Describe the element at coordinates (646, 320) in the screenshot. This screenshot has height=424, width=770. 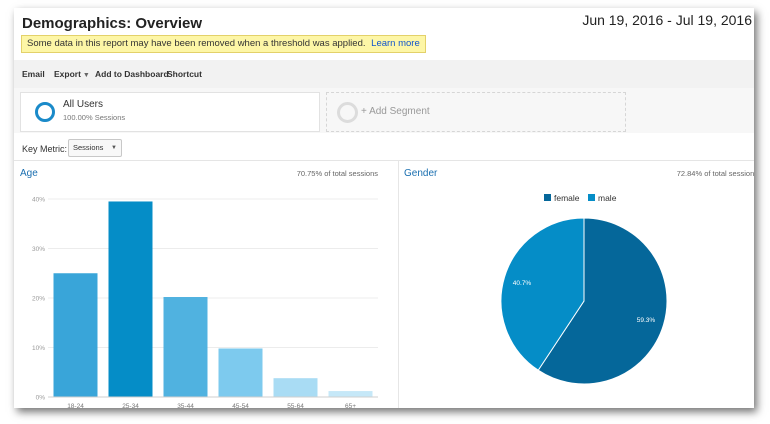
I see `pie-value-label: 59.3%` at that location.